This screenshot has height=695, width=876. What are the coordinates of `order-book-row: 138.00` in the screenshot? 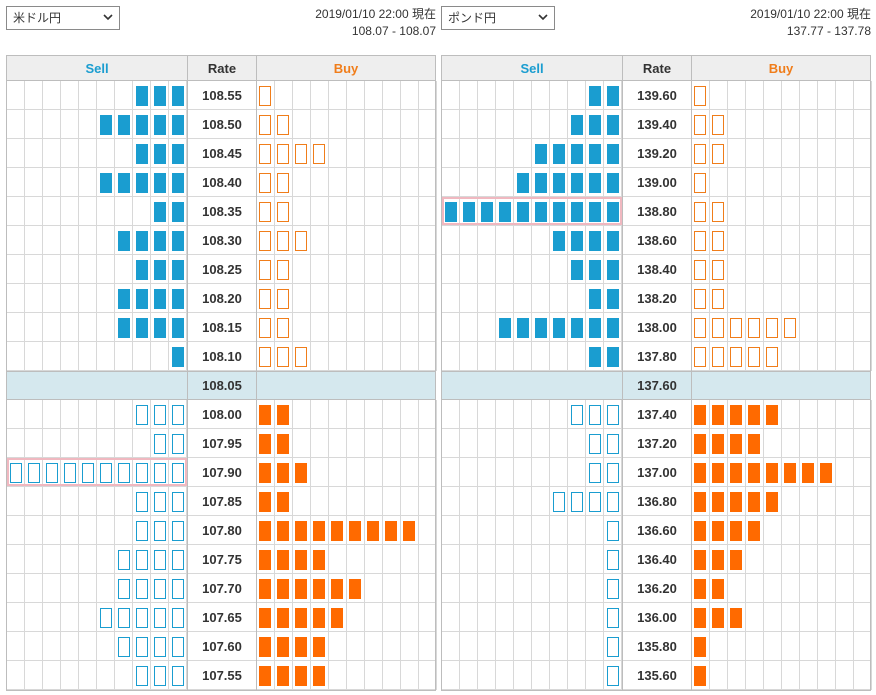 It's located at (657, 327).